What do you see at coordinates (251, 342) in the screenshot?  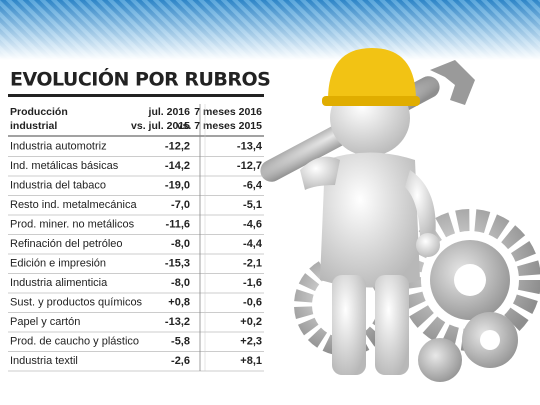 I see `cell-value: +2,3` at bounding box center [251, 342].